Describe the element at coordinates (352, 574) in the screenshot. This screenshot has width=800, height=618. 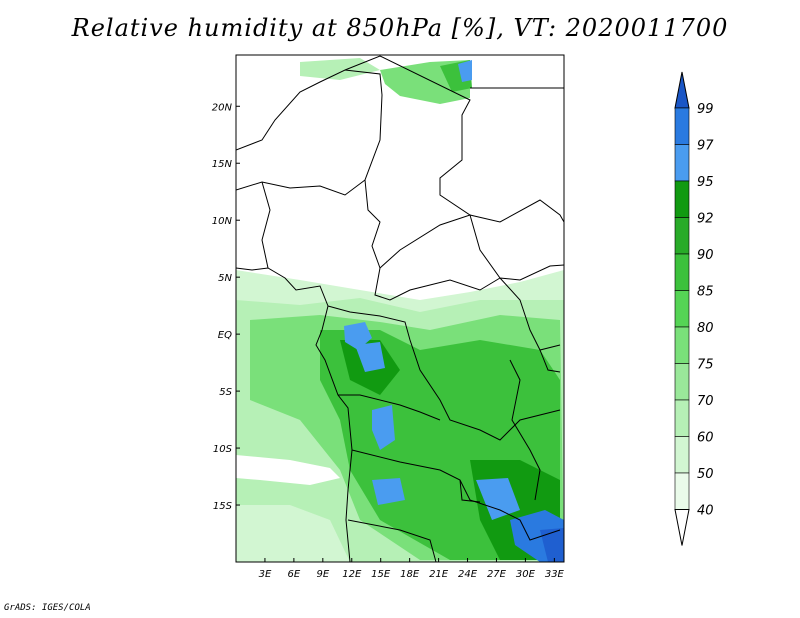
I see `lon-tick-label: 12E` at that location.